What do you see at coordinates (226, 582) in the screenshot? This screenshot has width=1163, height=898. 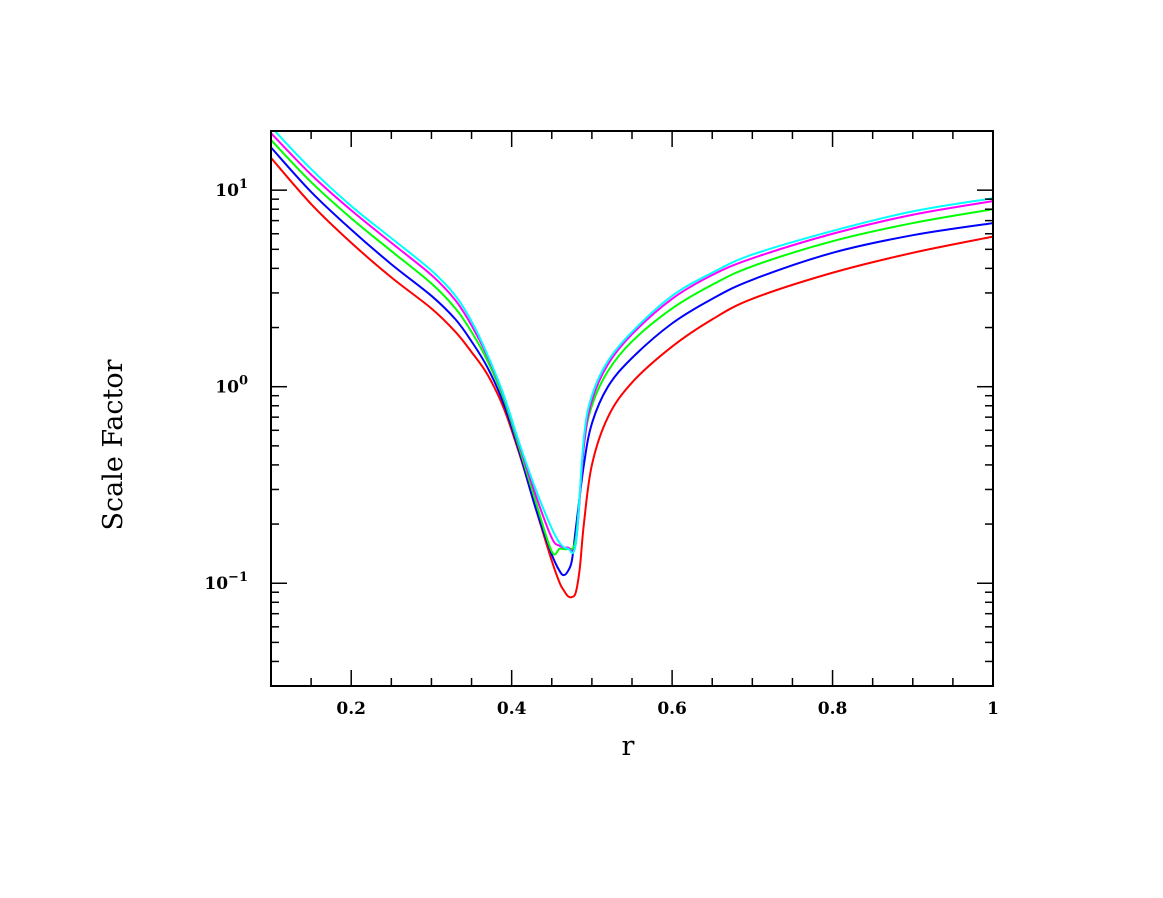 I see `y-tick-label: 10⁻¹` at bounding box center [226, 582].